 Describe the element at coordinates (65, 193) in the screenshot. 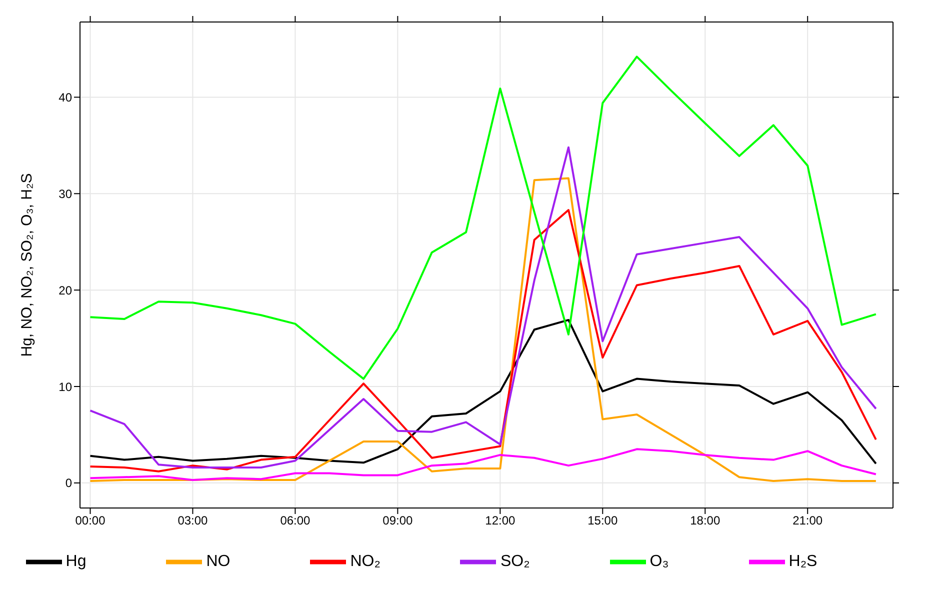

I see `y-tick-label: 30` at that location.